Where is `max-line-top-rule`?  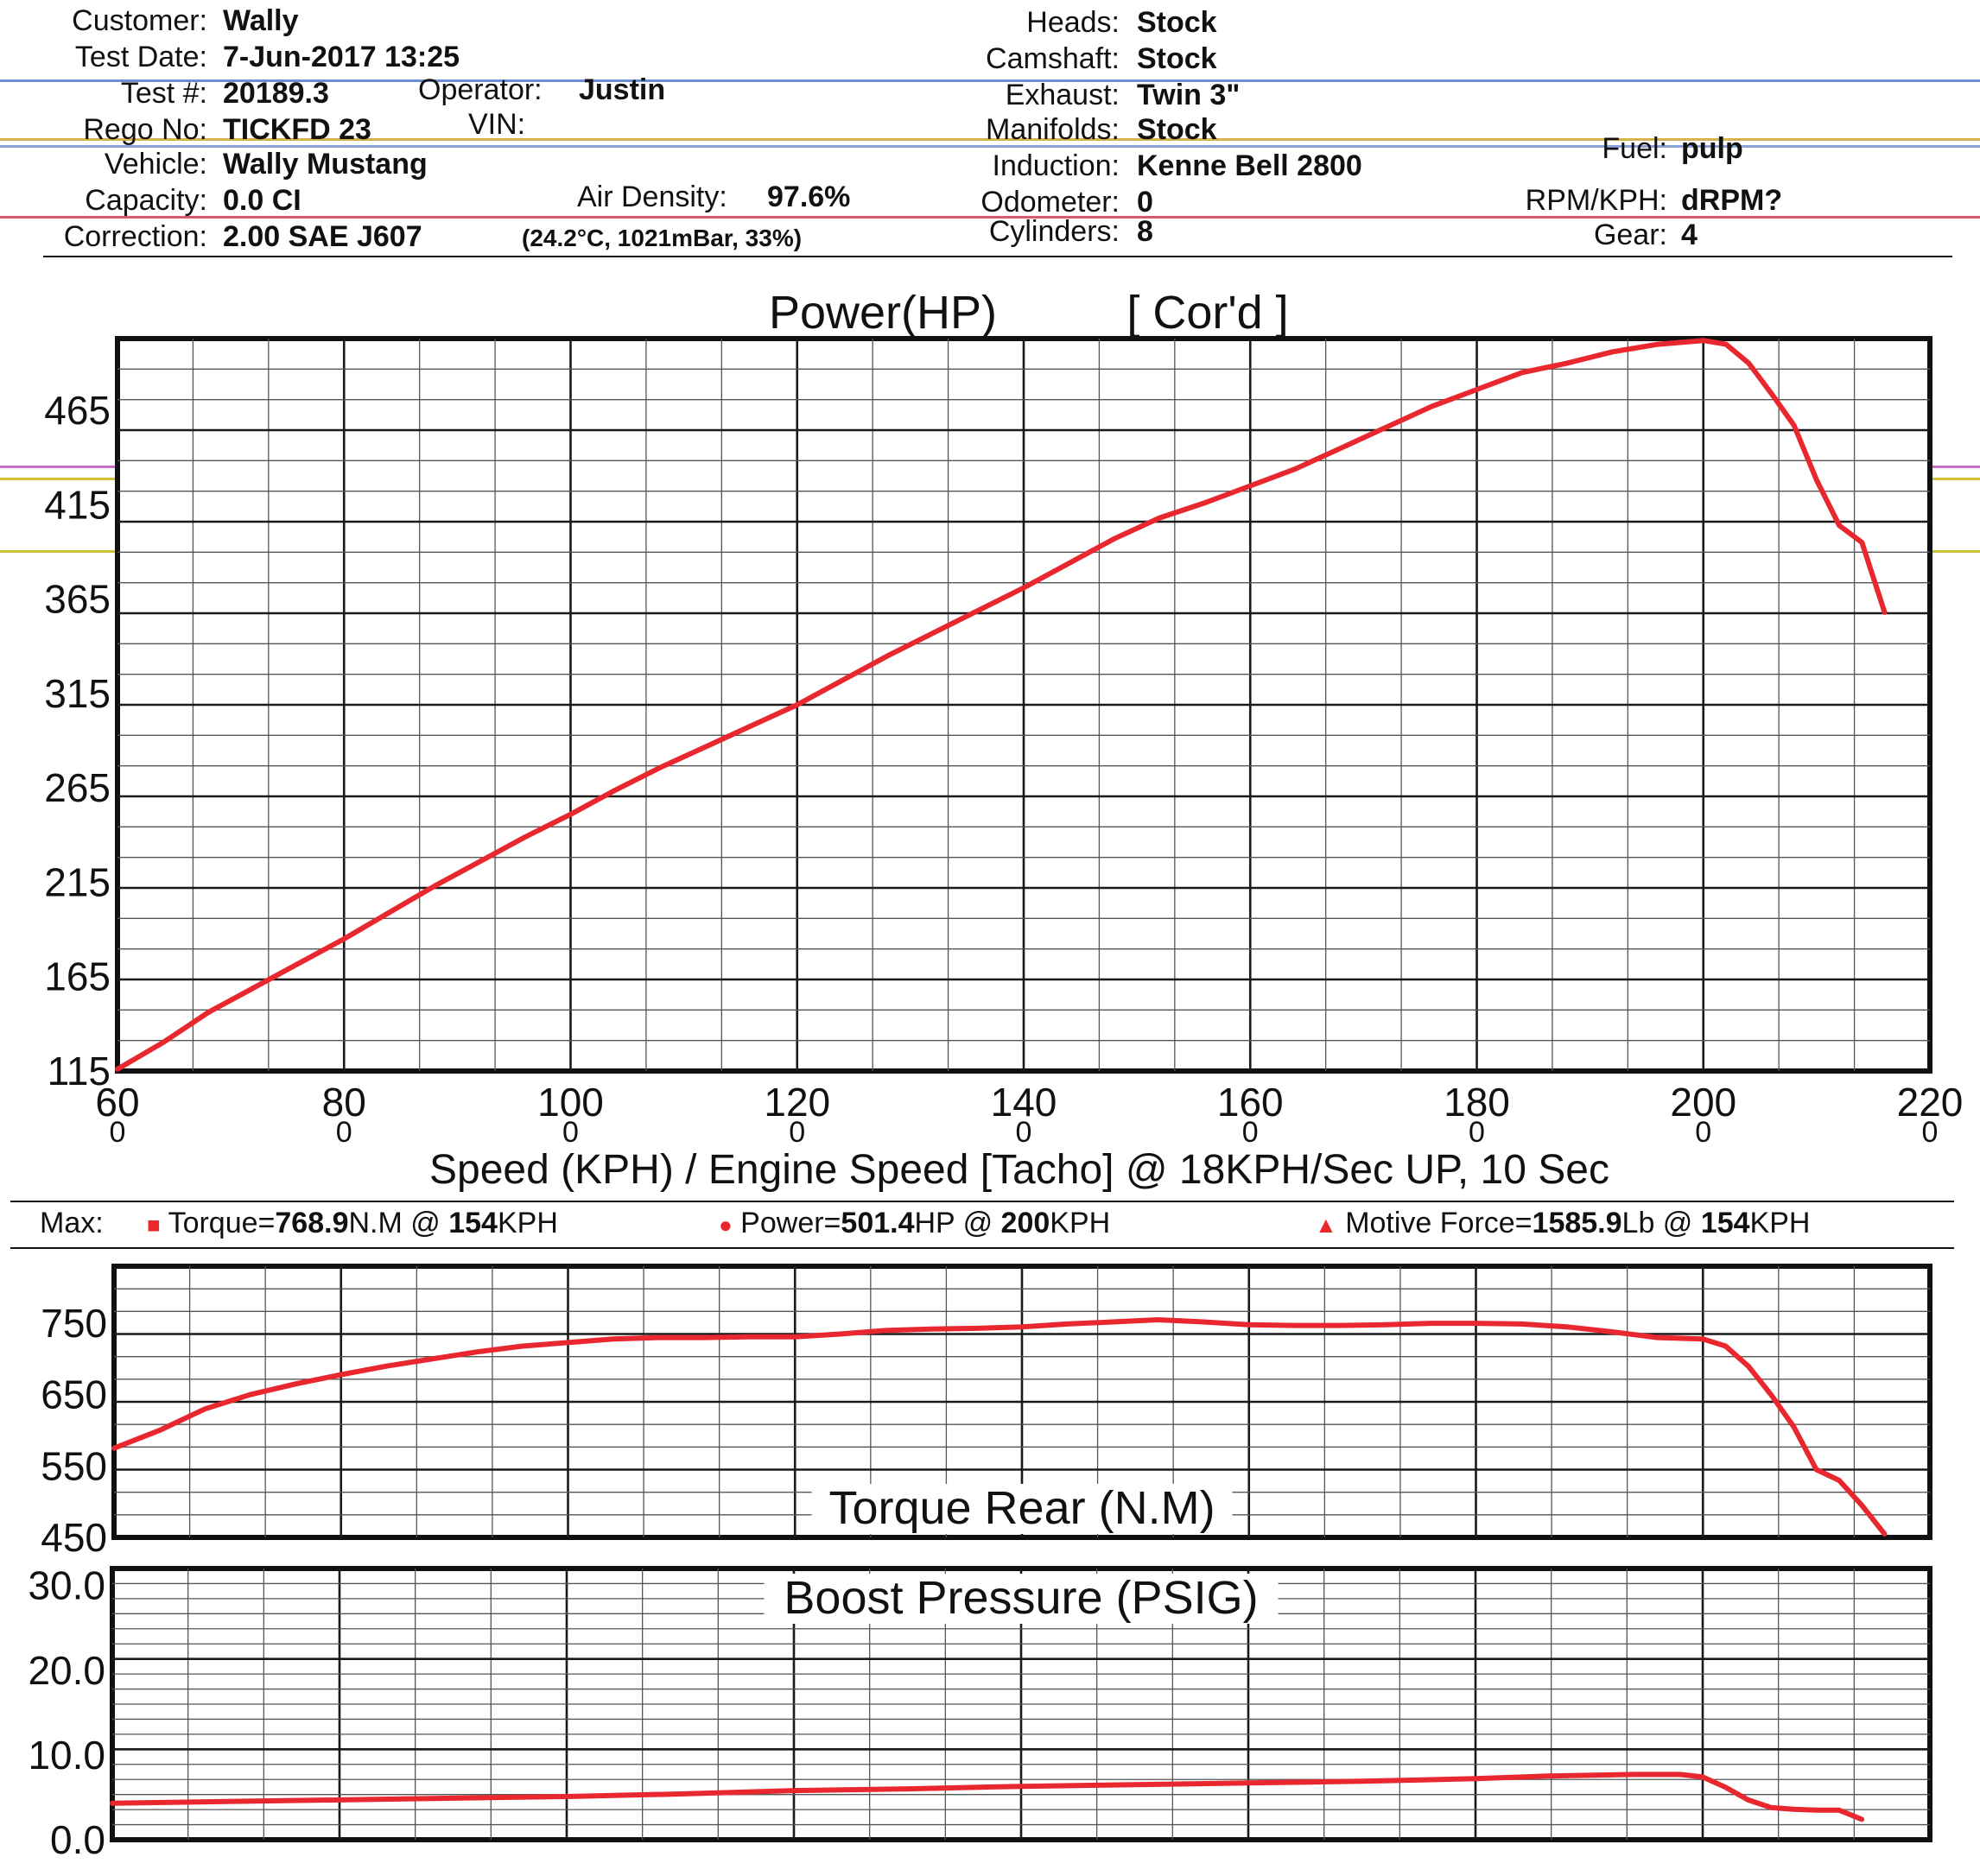 max-line-top-rule is located at coordinates (982, 1201).